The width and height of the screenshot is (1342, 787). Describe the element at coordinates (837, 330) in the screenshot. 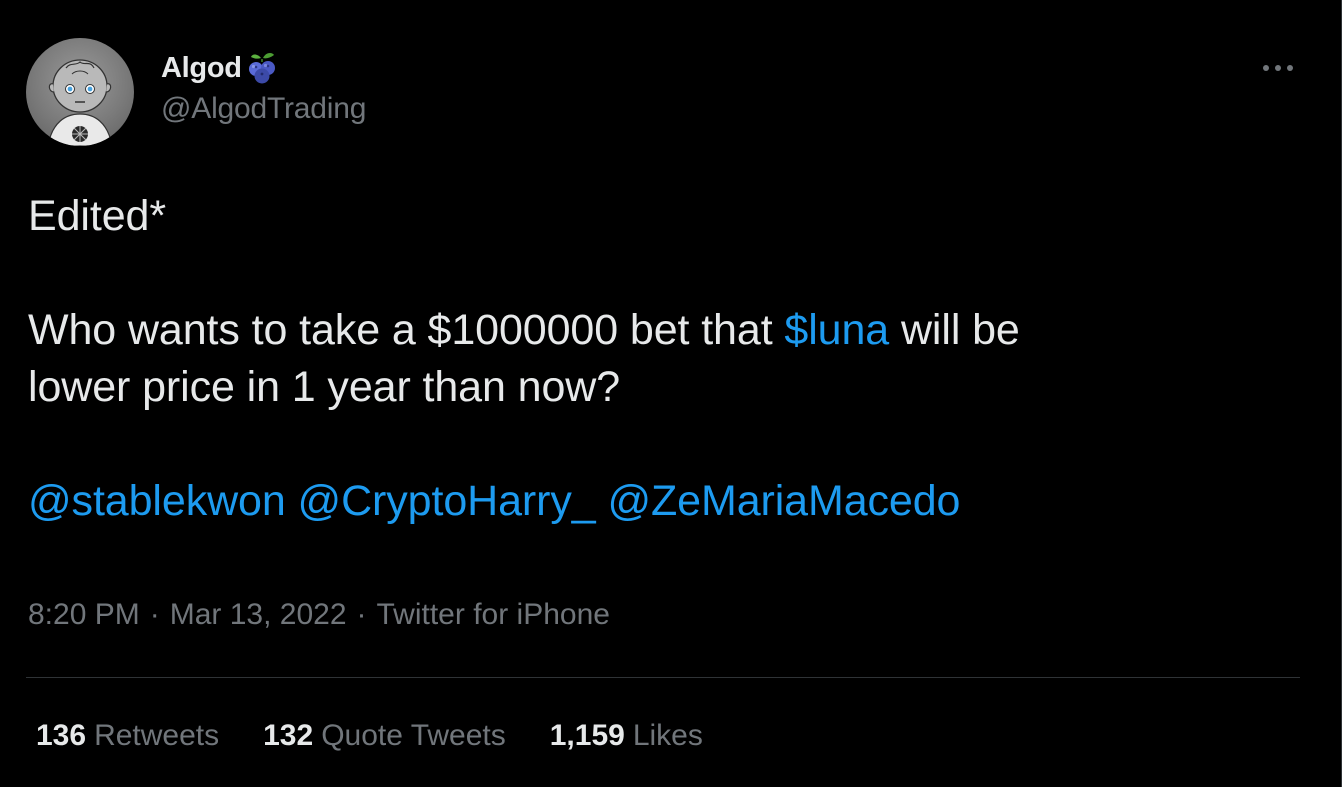

I see `cashtag-link: $luna` at that location.